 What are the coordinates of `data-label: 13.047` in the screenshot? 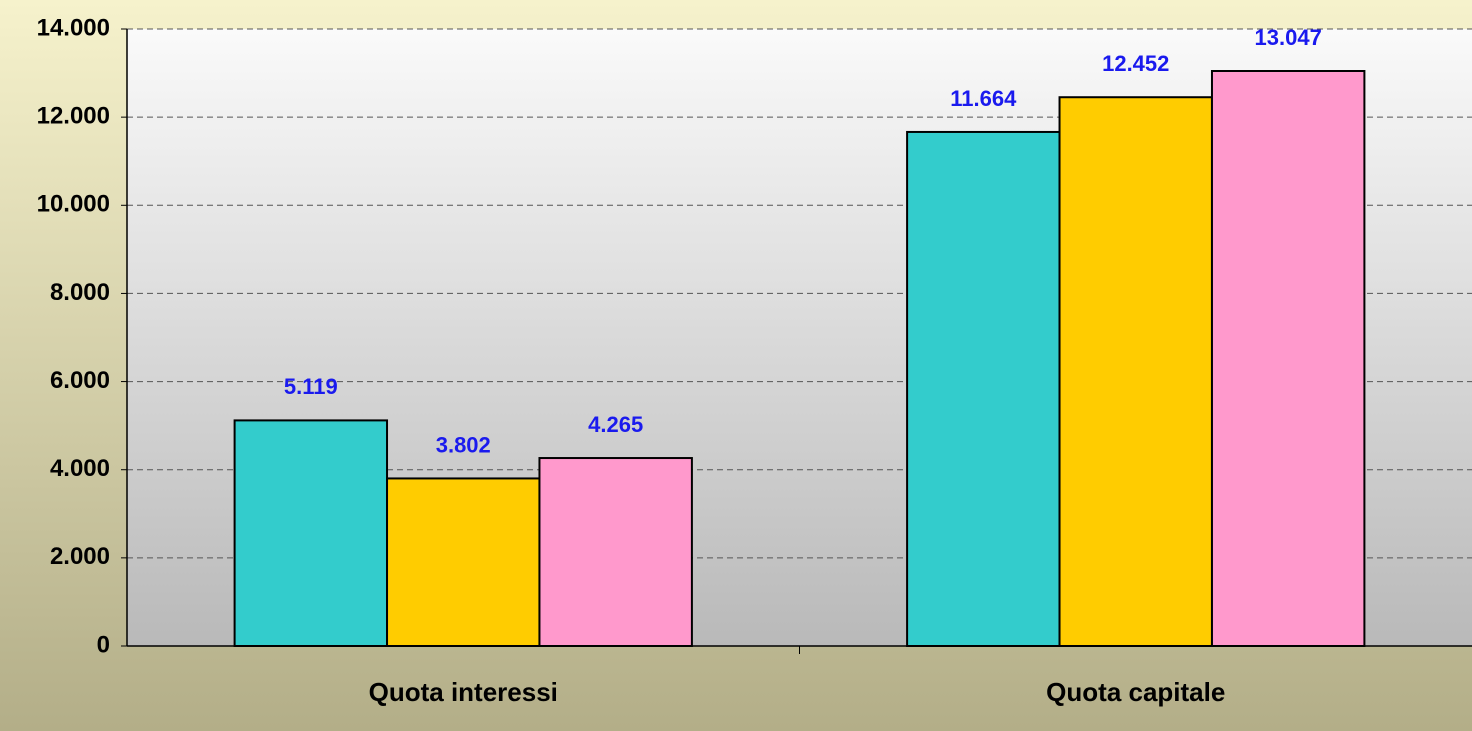 It's located at (1288, 37).